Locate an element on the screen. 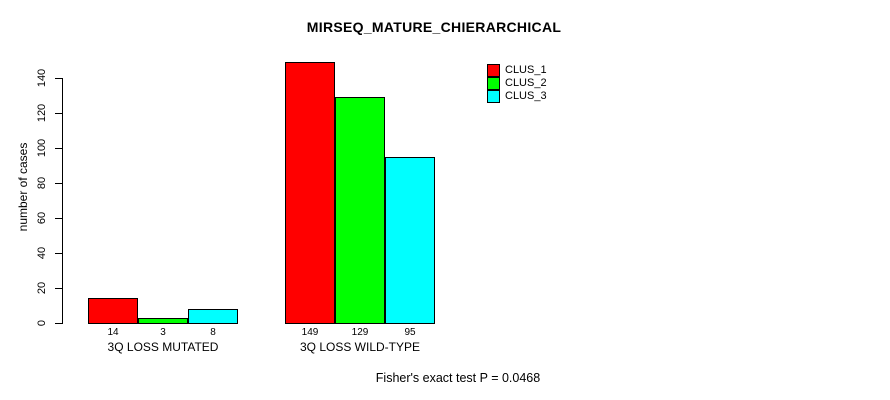 This screenshot has height=400, width=890. y-tick-label: 0 is located at coordinates (42, 323).